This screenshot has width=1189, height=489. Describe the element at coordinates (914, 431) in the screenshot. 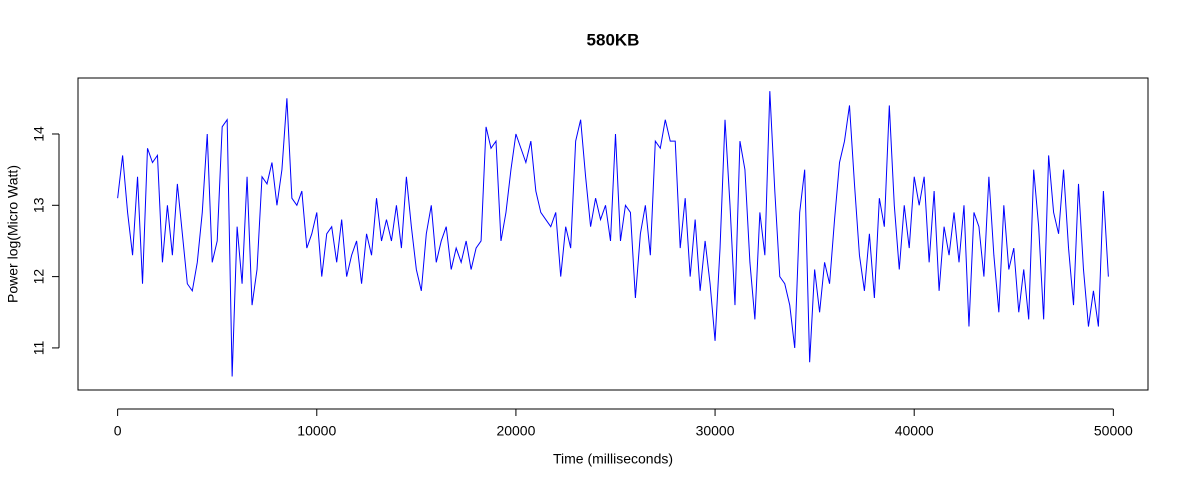

I see `x-tick-label: 40000` at that location.